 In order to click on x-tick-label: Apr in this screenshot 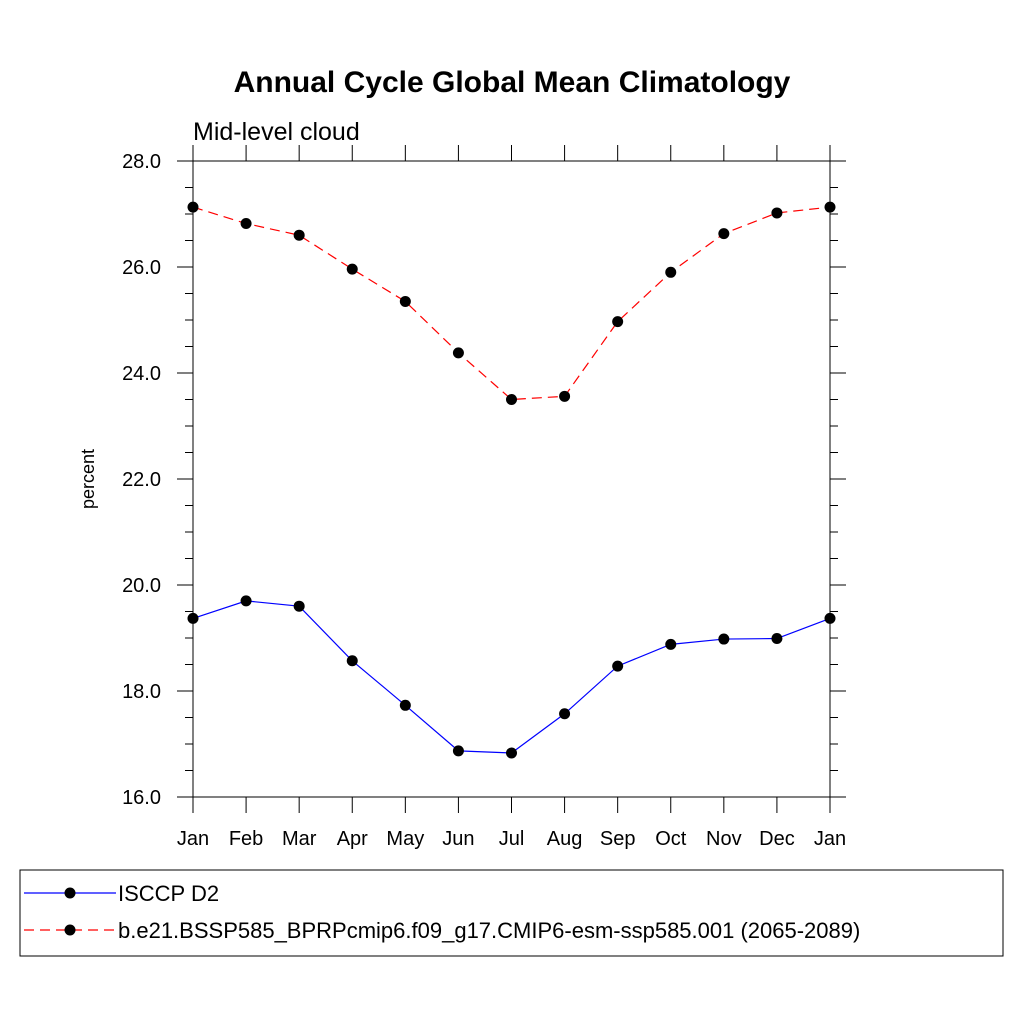, I will do `click(352, 839)`.